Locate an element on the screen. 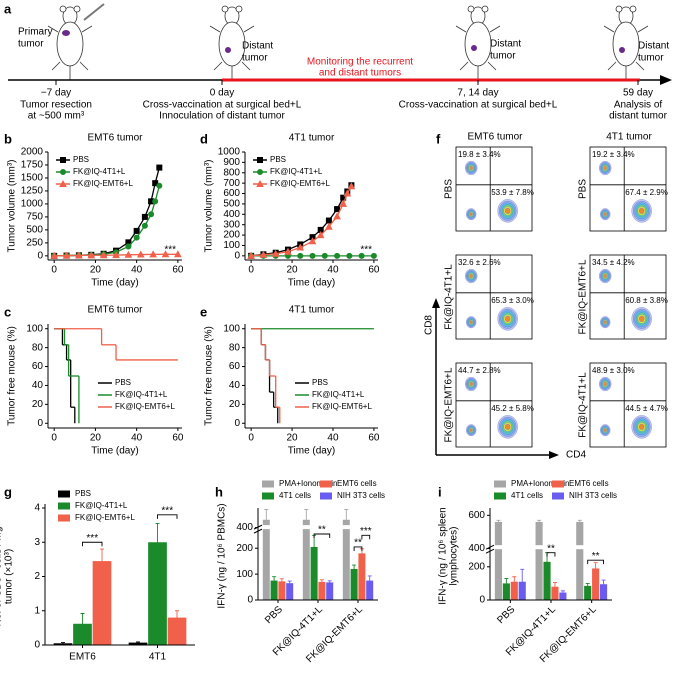 The image size is (674, 678). y-axis-label: No. of CD8⁺ cells / mg is located at coordinates (2, 577).